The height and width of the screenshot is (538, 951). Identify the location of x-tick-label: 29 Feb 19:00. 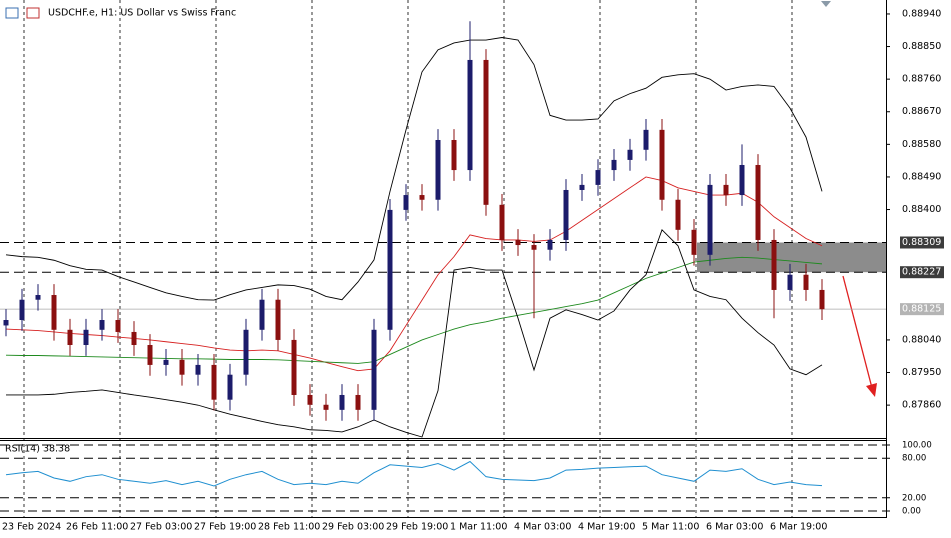
(417, 527).